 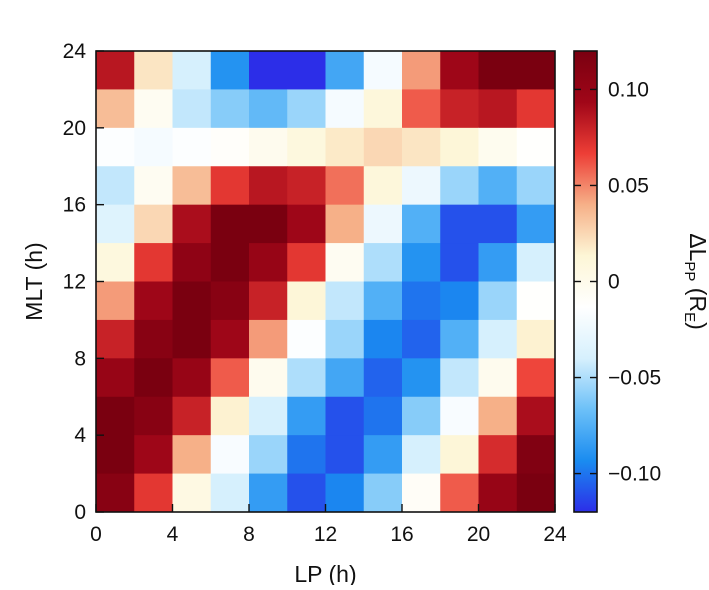 I want to click on x-tick-label: 4, so click(x=173, y=534).